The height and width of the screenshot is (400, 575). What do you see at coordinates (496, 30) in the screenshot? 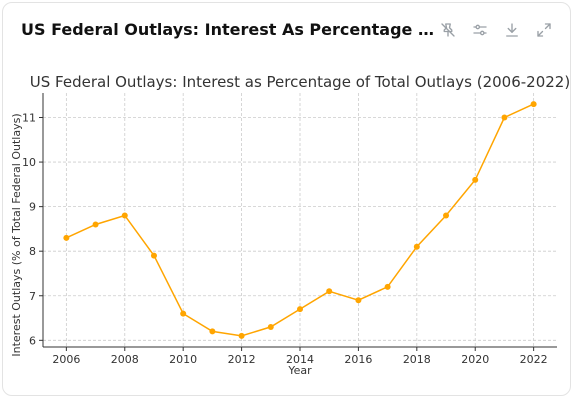
I see `toolbar` at bounding box center [496, 30].